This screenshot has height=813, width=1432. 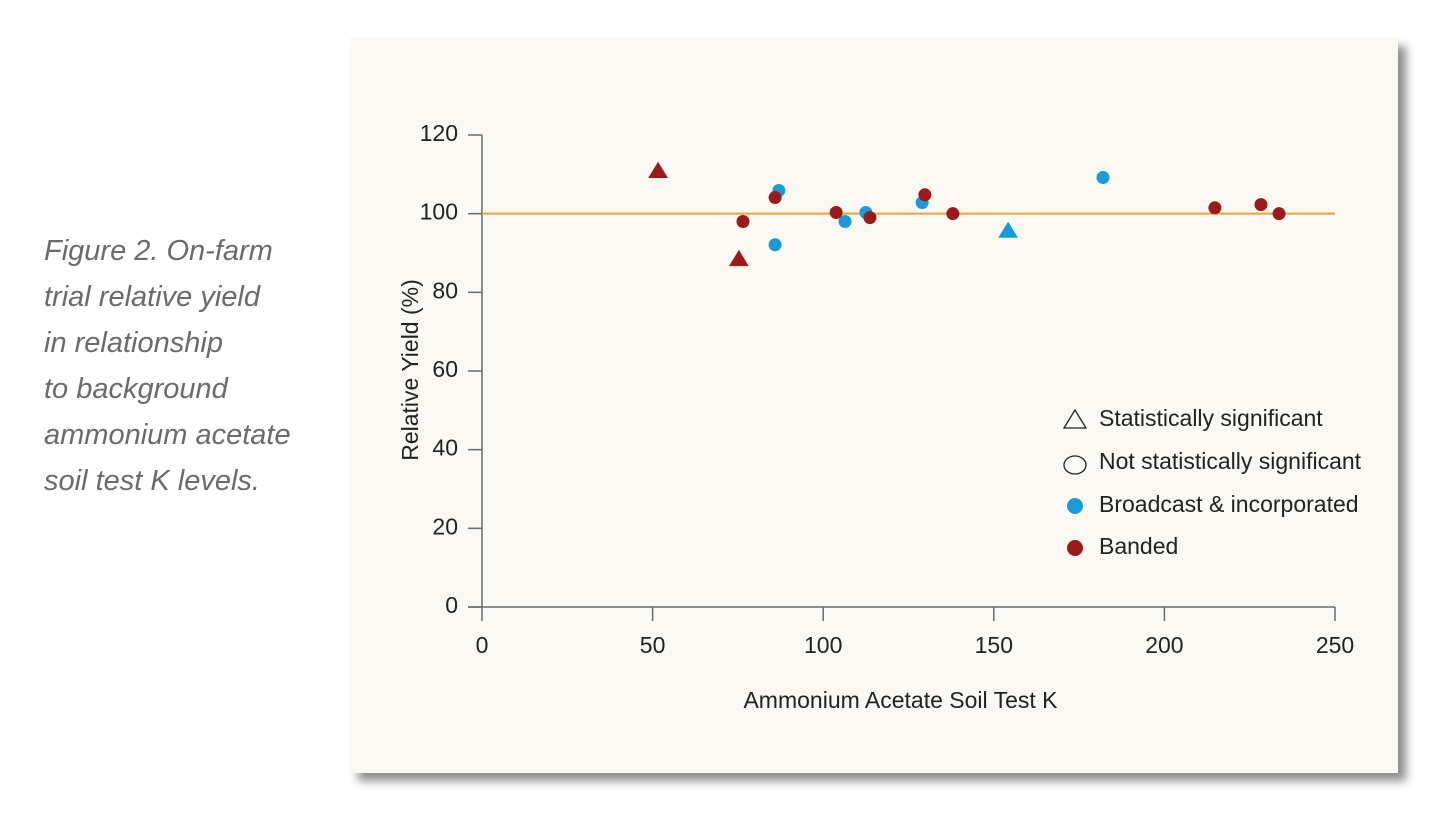 I want to click on y-tick-label: 40, so click(x=445, y=448).